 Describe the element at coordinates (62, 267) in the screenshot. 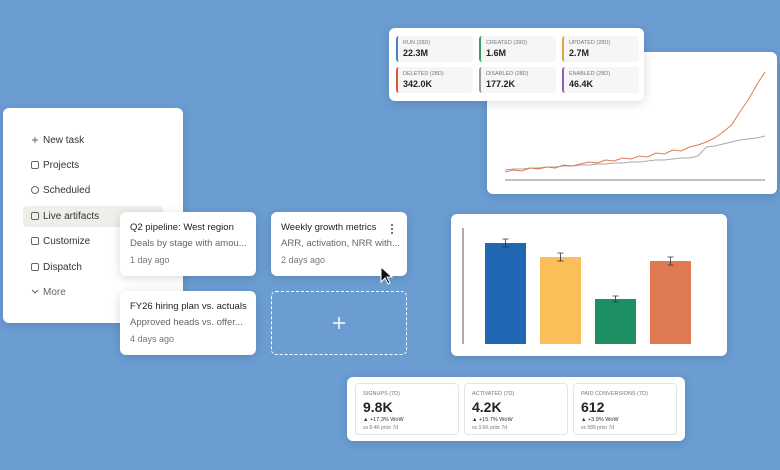

I see `nav-item: Dispatch` at that location.